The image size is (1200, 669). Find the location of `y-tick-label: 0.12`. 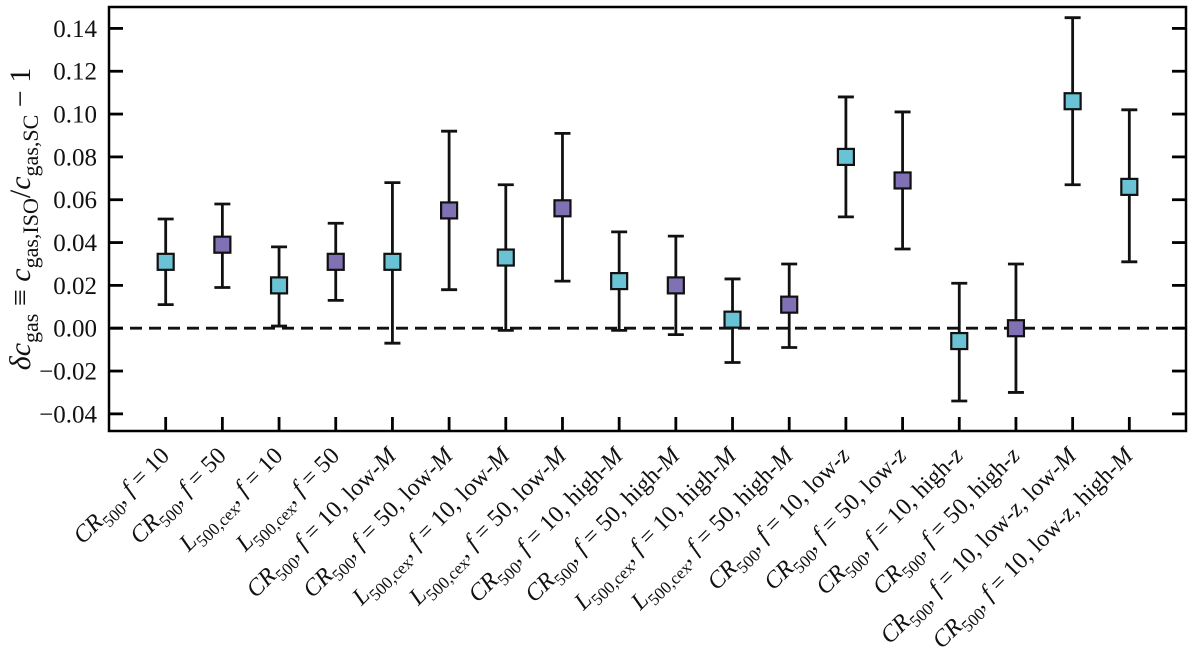

y-tick-label: 0.12 is located at coordinates (75, 72).